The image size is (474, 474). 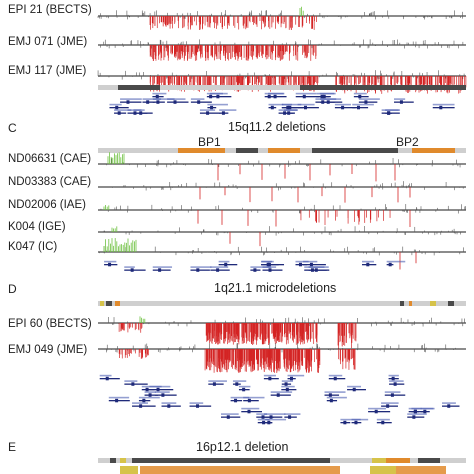 I want to click on panel-title-c: 15q11.2 deletions, so click(x=277, y=127).